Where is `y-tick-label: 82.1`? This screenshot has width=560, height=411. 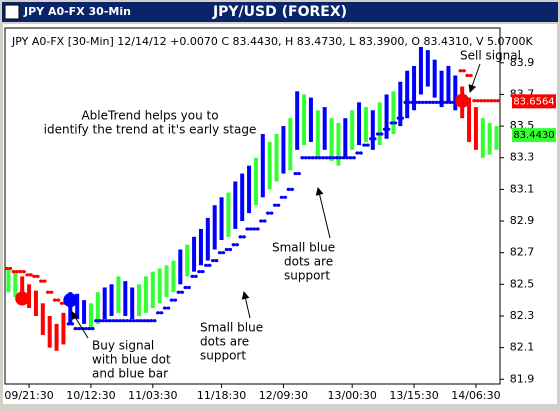 y-tick-label: 82.1 is located at coordinates (522, 347).